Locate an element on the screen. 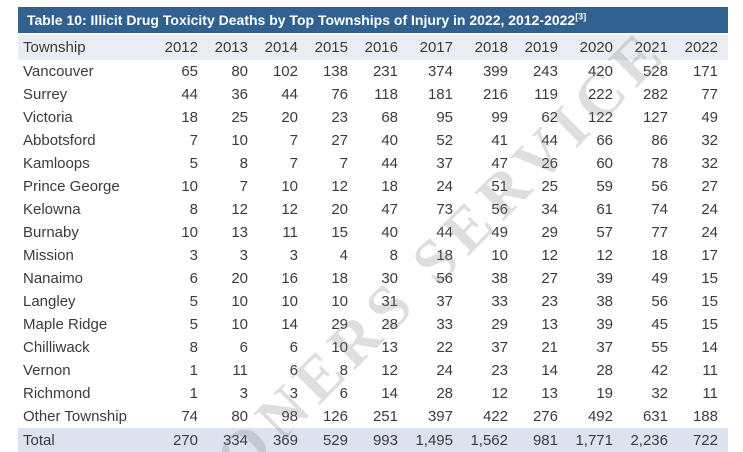 This screenshot has width=743, height=452. value-cell: 216 is located at coordinates (495, 94).